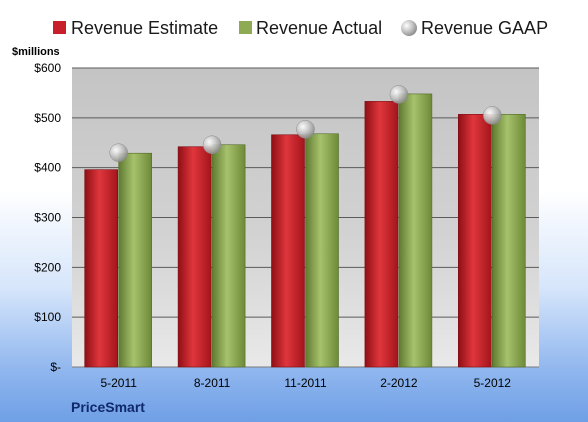 The image size is (588, 422). What do you see at coordinates (399, 383) in the screenshot?
I see `x-tick-label: 2-2012` at bounding box center [399, 383].